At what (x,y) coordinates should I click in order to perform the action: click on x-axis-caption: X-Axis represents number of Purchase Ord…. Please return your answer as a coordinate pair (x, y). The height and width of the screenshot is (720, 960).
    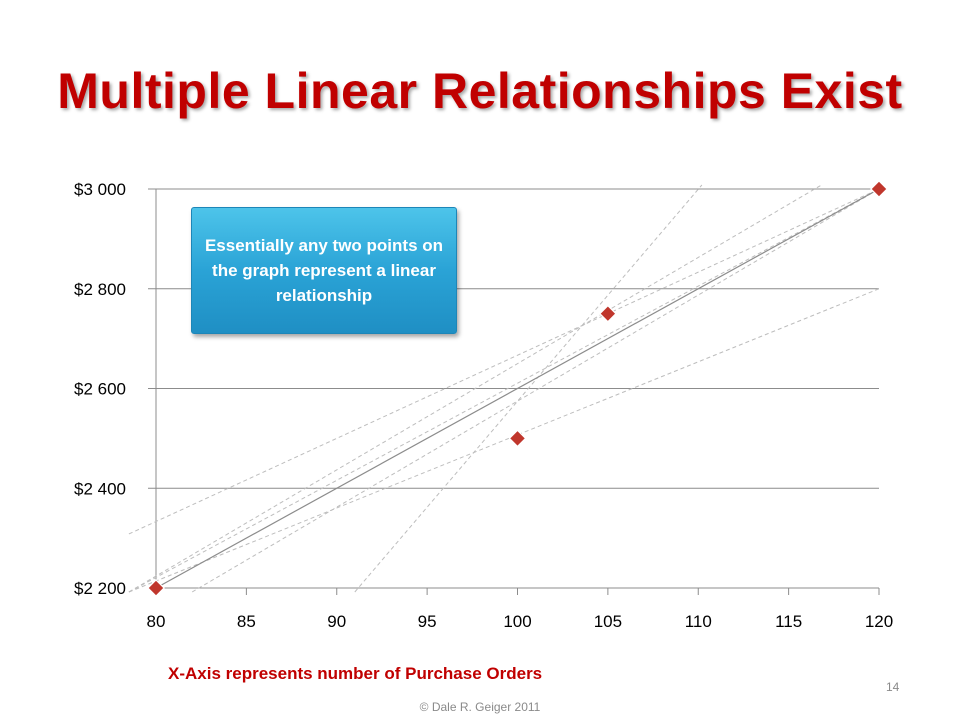
    Looking at the image, I should click on (355, 673).